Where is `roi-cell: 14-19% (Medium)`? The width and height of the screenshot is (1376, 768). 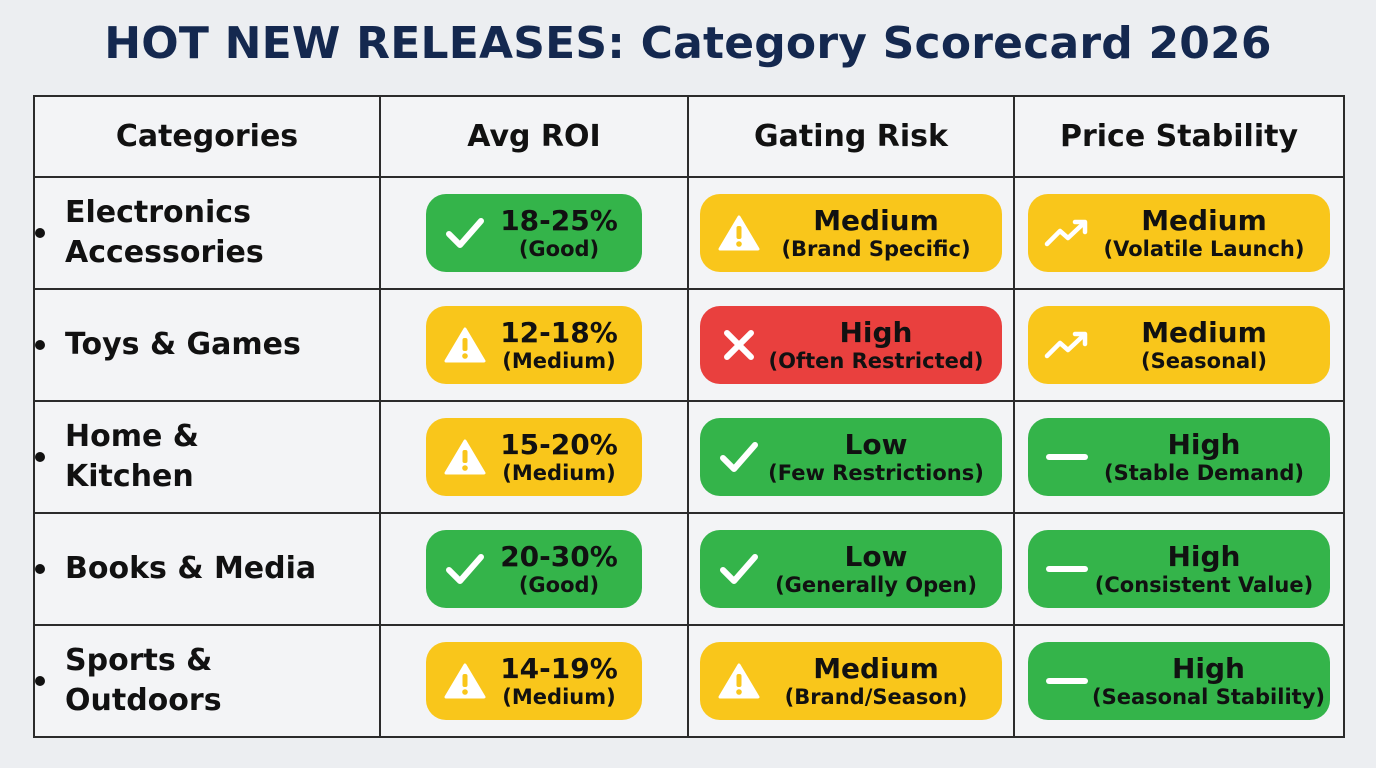
roi-cell: 14-19% (Medium) is located at coordinates (534, 681).